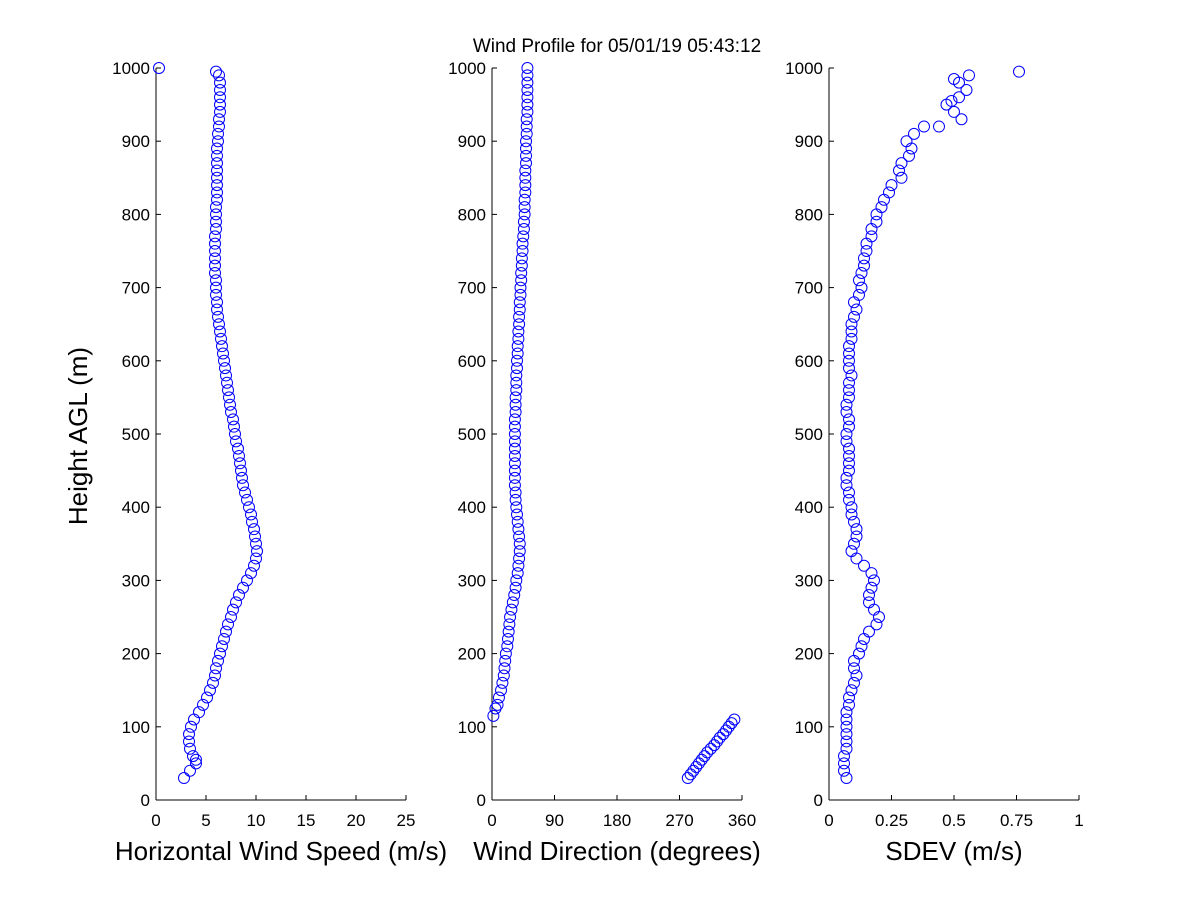 The height and width of the screenshot is (900, 1200). I want to click on y-tick-label: 100, so click(809, 727).